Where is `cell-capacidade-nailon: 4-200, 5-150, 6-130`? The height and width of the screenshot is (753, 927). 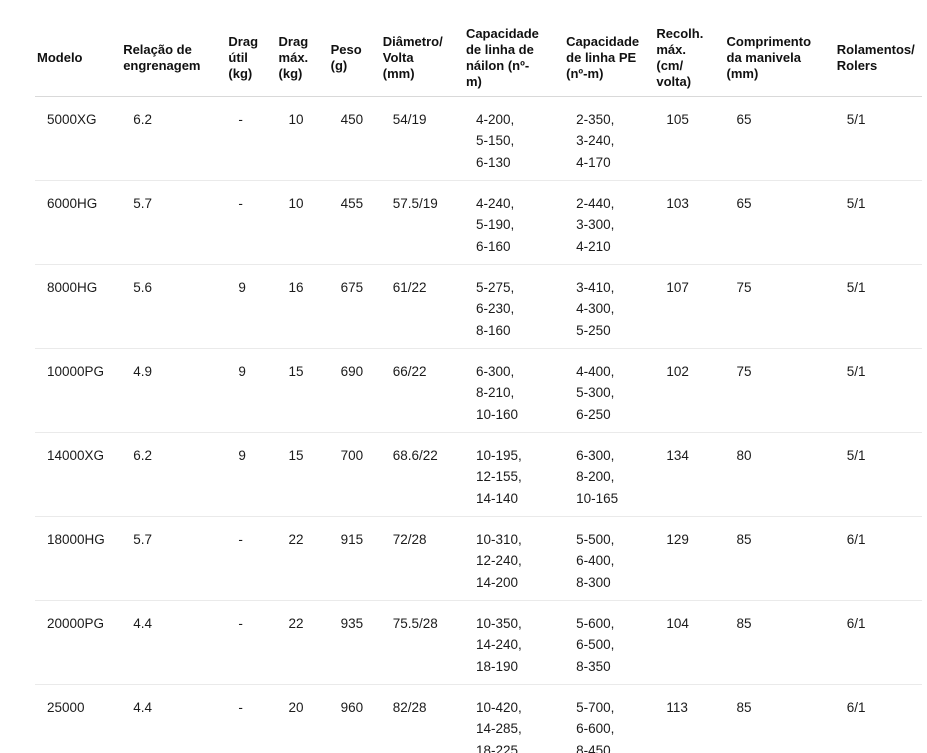
cell-capacidade-nailon: 4-200, 5-150, 6-130 is located at coordinates (514, 138).